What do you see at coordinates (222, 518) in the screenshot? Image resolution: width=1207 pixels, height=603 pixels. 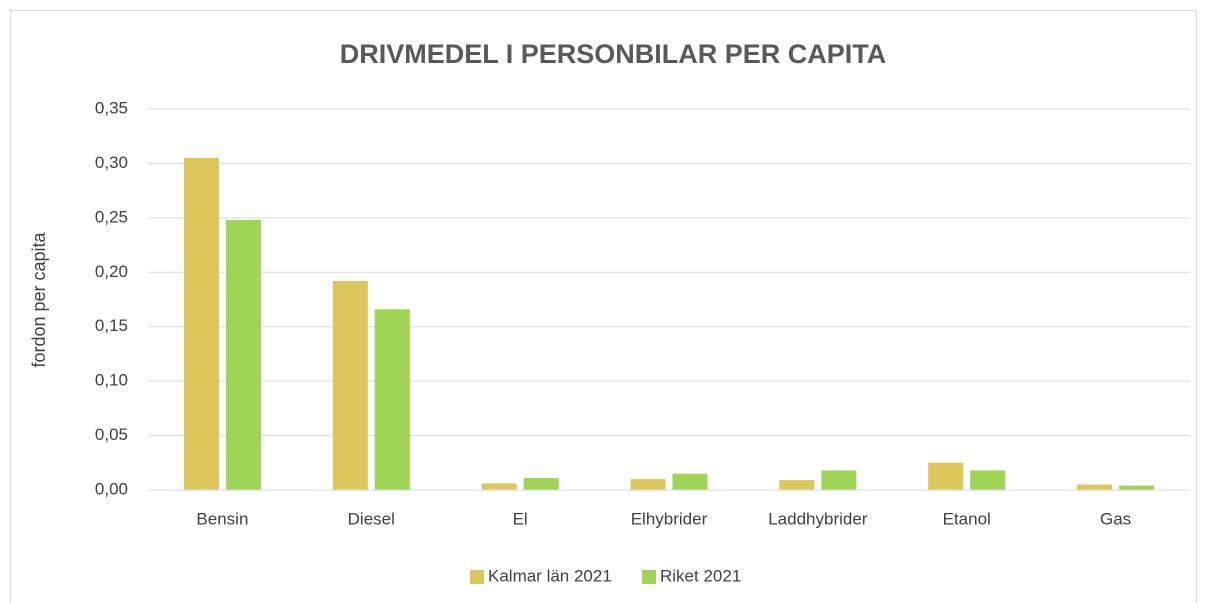 I see `x-tick-label: Bensin` at bounding box center [222, 518].